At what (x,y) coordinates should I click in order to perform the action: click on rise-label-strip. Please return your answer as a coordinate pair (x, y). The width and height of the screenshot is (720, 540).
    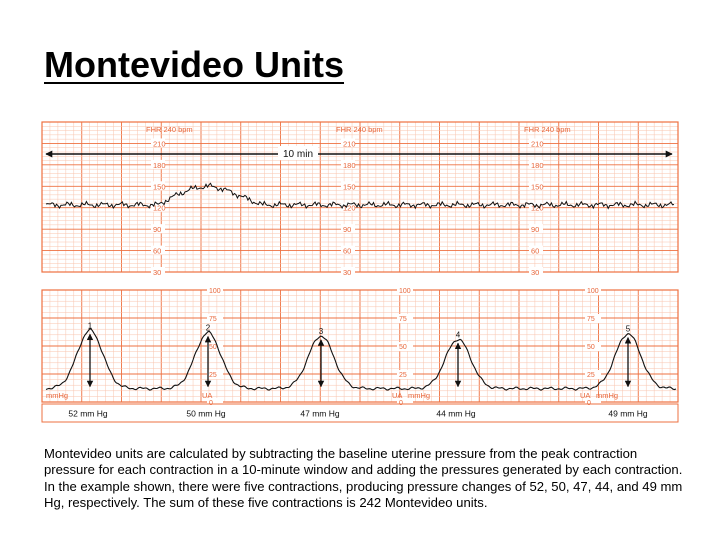
    Looking at the image, I should click on (360, 413).